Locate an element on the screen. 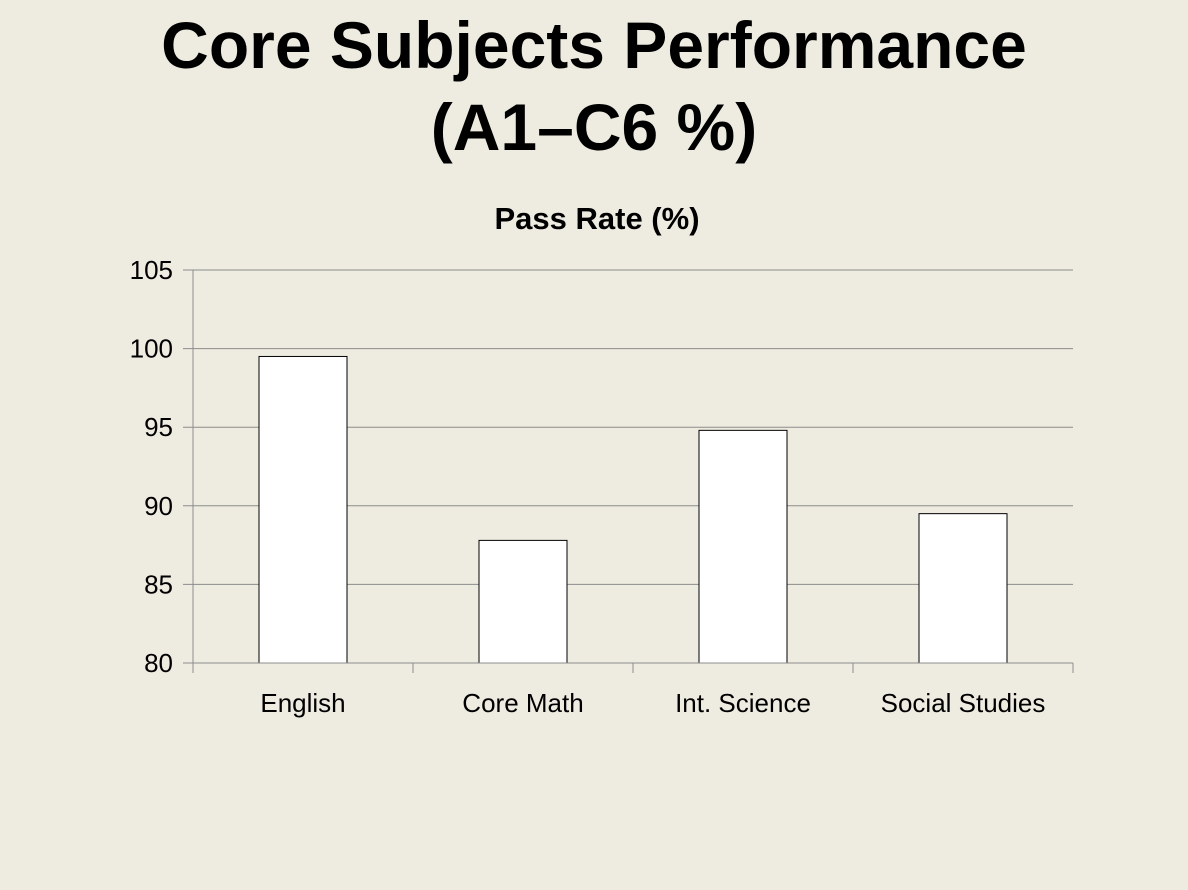 The height and width of the screenshot is (890, 1188). x-tick-label: English is located at coordinates (302, 703).